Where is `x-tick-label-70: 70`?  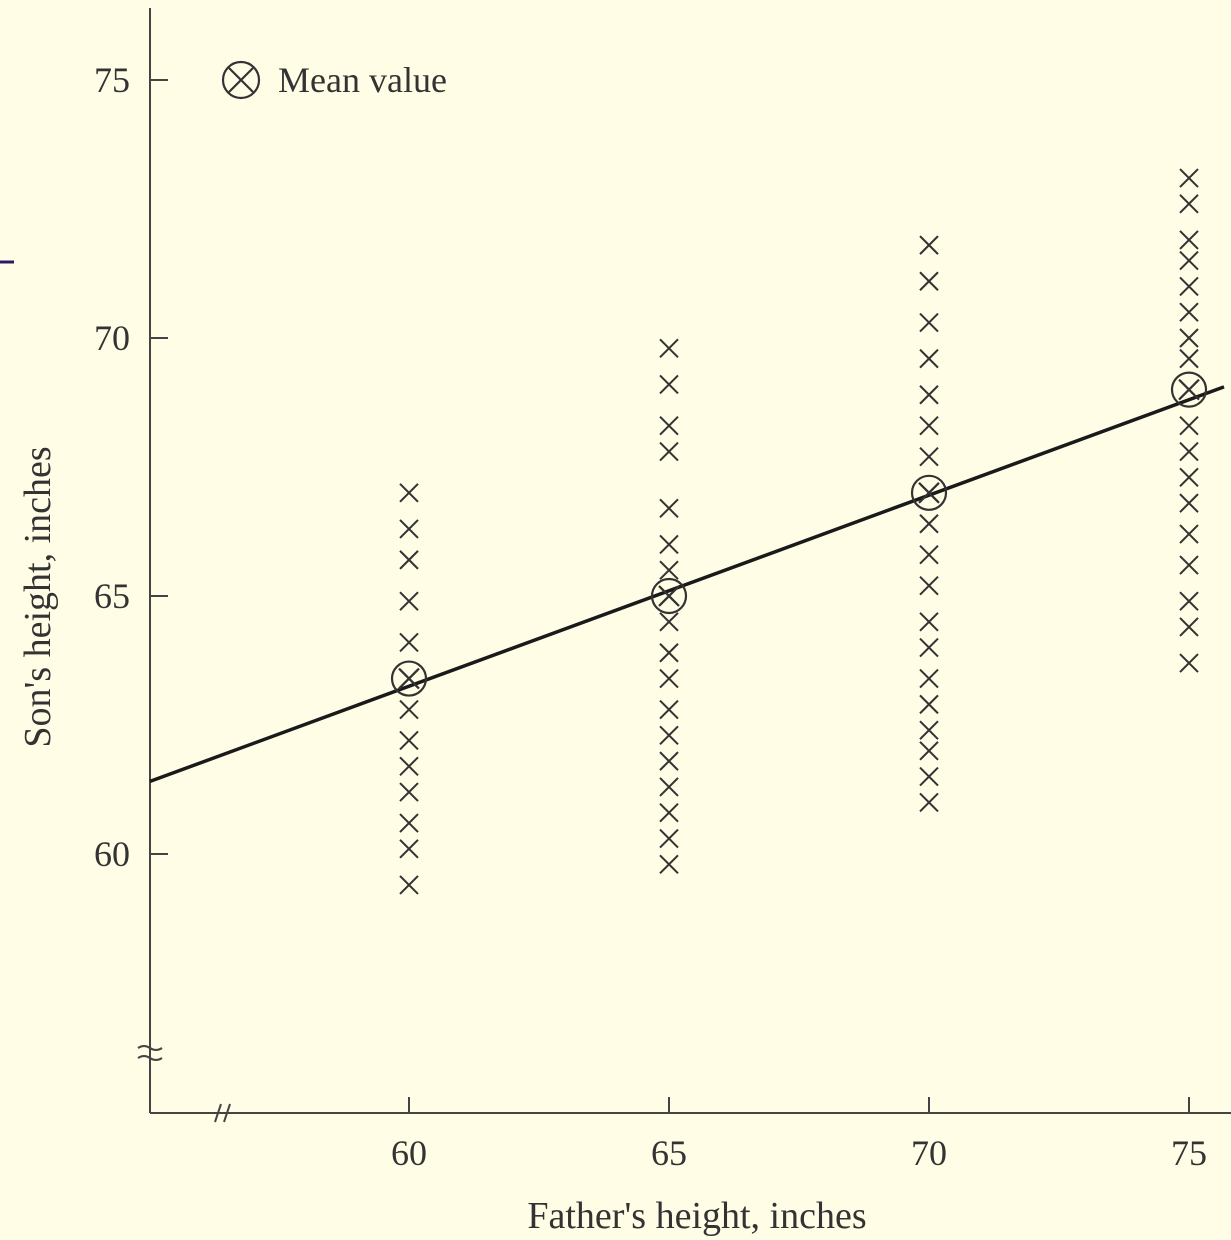 x-tick-label-70: 70 is located at coordinates (929, 1153).